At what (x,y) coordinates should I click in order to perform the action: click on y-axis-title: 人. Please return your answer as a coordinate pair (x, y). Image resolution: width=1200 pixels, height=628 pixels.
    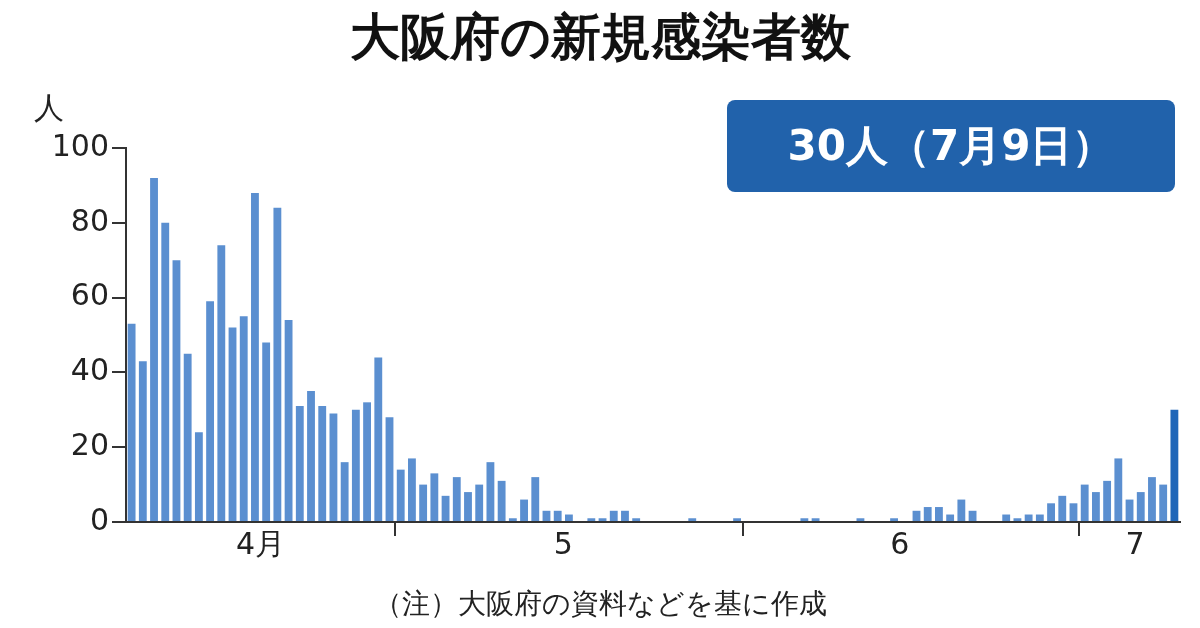
    Looking at the image, I should click on (49, 108).